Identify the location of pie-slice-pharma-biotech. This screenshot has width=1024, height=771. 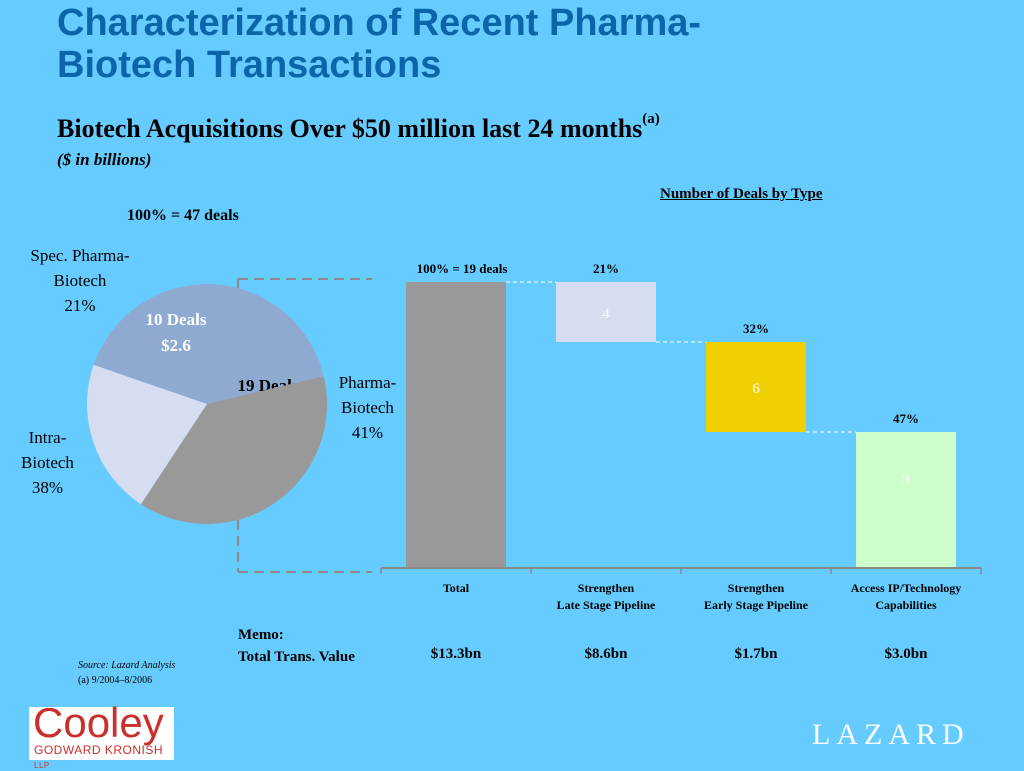
(208, 344).